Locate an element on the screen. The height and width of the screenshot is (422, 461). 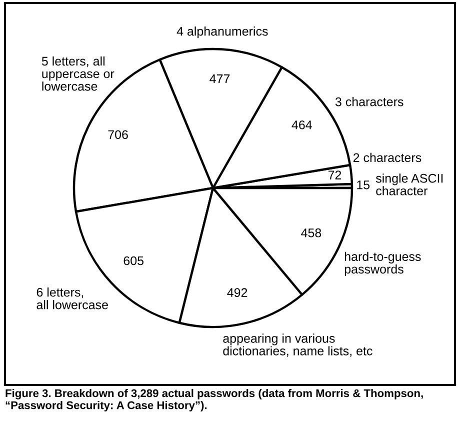
data-label: 15 is located at coordinates (363, 185).